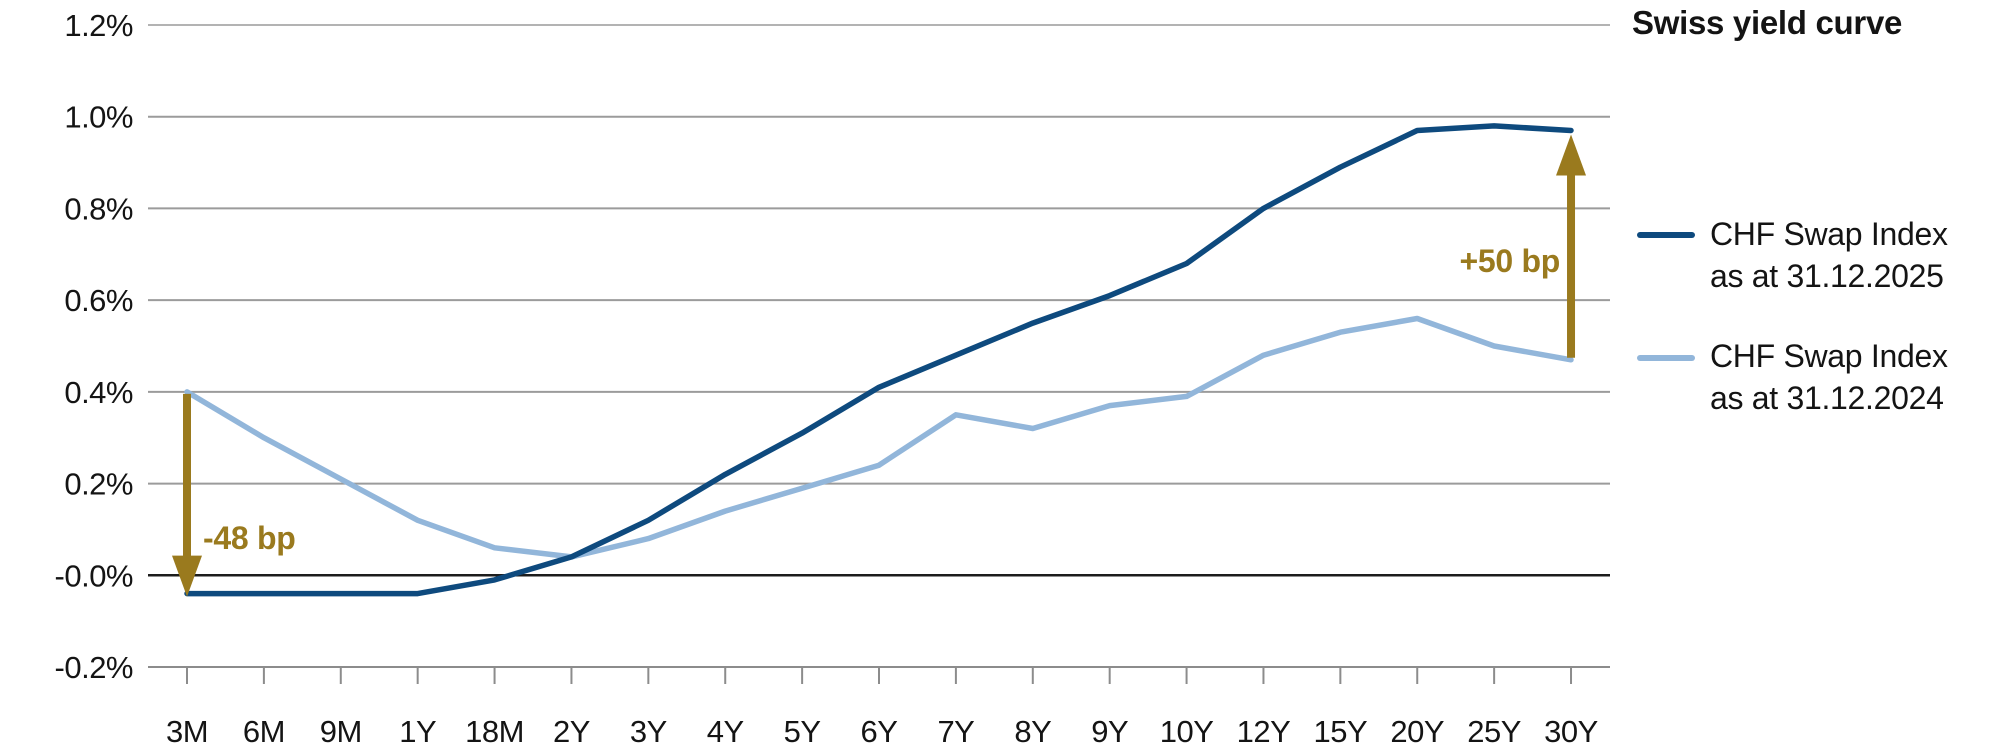 This screenshot has height=753, width=2000. Describe the element at coordinates (187, 731) in the screenshot. I see `x-tick-label: 3M` at that location.